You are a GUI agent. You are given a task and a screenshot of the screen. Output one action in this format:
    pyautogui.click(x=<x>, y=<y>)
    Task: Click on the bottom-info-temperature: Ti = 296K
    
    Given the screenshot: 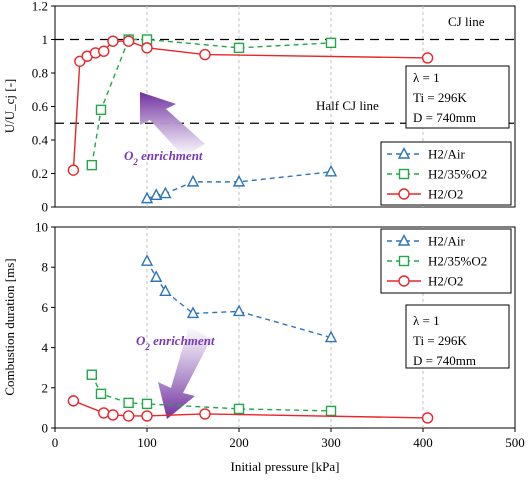 What is the action you would take?
    pyautogui.click(x=440, y=340)
    